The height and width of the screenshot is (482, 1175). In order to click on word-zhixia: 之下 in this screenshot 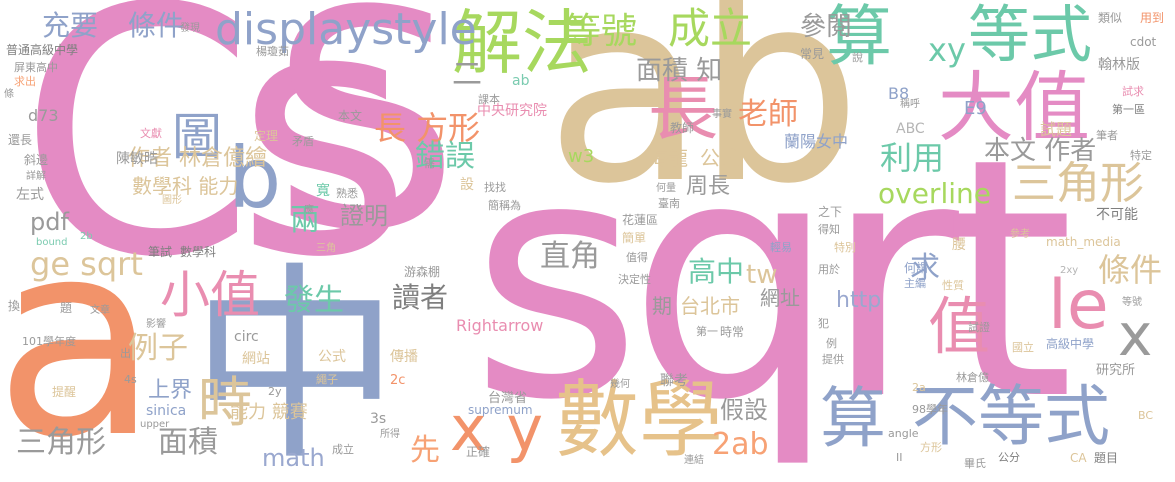, I will do `click(830, 212)`.